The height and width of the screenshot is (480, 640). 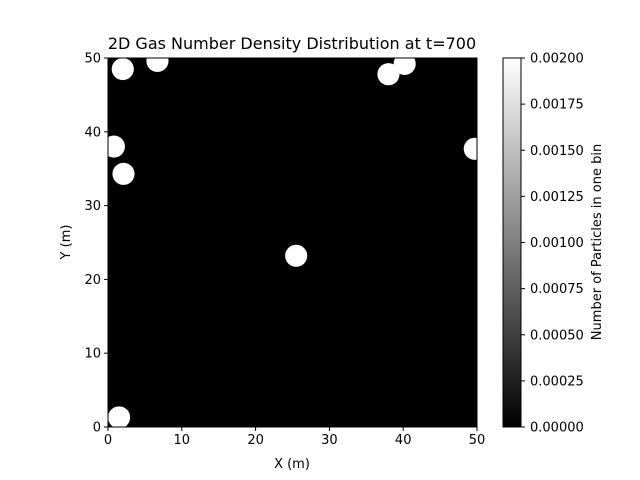 What do you see at coordinates (477, 440) in the screenshot?
I see `x-tick-label-5: 50` at bounding box center [477, 440].